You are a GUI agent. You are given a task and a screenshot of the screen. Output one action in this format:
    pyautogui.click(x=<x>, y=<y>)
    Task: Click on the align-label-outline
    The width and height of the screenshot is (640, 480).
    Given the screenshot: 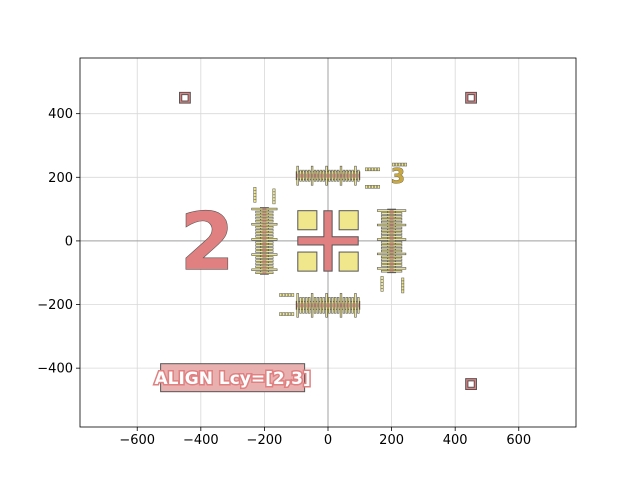 What is the action you would take?
    pyautogui.click(x=233, y=378)
    